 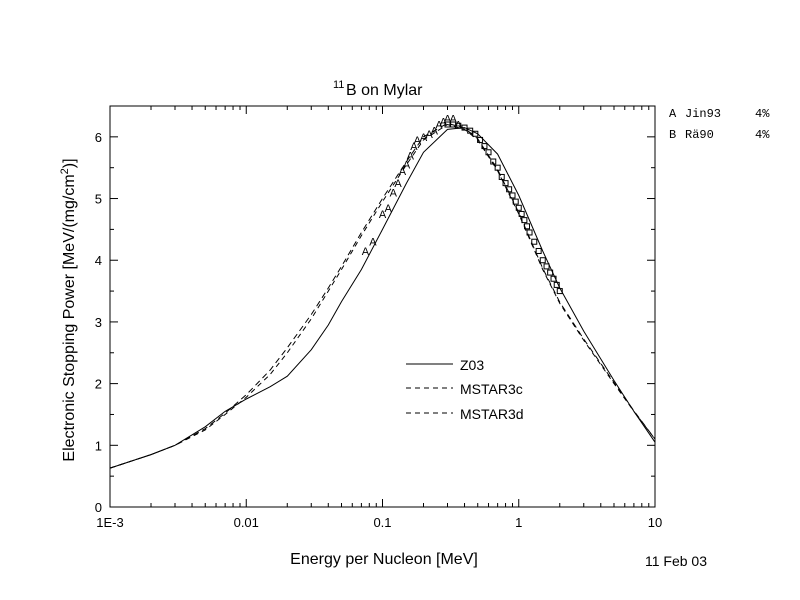 What do you see at coordinates (492, 414) in the screenshot?
I see `legend-label-mstar3d: MSTAR3d` at bounding box center [492, 414].